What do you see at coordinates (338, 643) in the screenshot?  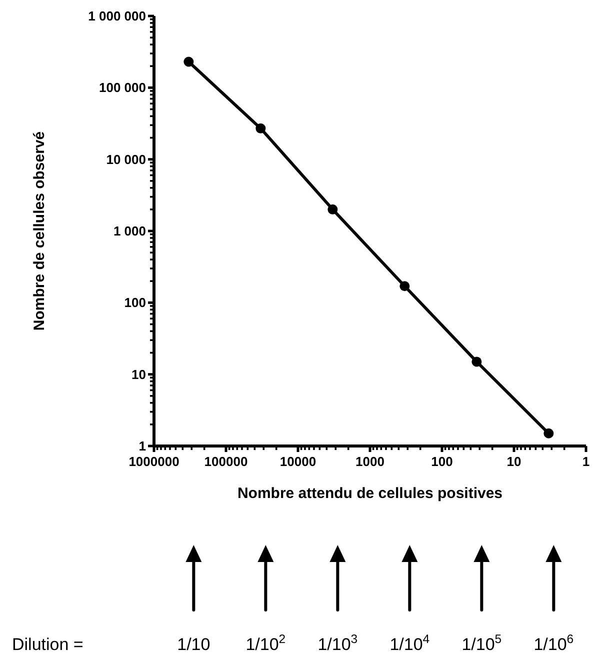 I see `text: 1/10$^{3}$` at bounding box center [338, 643].